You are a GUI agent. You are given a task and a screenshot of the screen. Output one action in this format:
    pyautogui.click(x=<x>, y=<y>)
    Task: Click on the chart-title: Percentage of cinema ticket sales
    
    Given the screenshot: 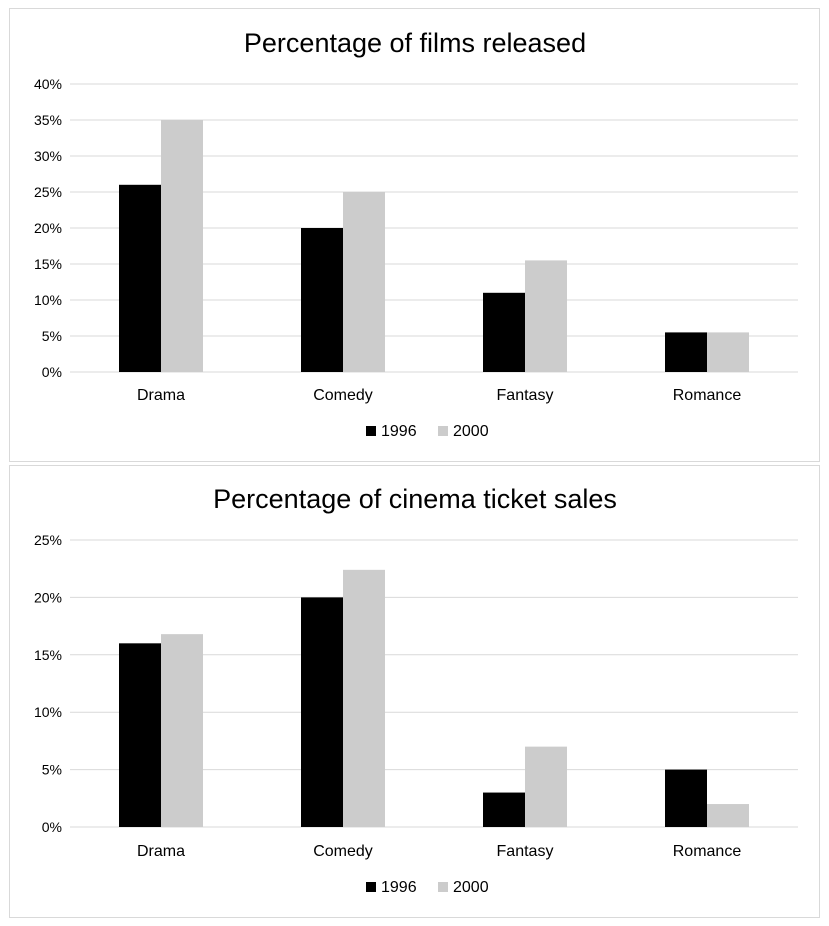 What is the action you would take?
    pyautogui.click(x=415, y=499)
    